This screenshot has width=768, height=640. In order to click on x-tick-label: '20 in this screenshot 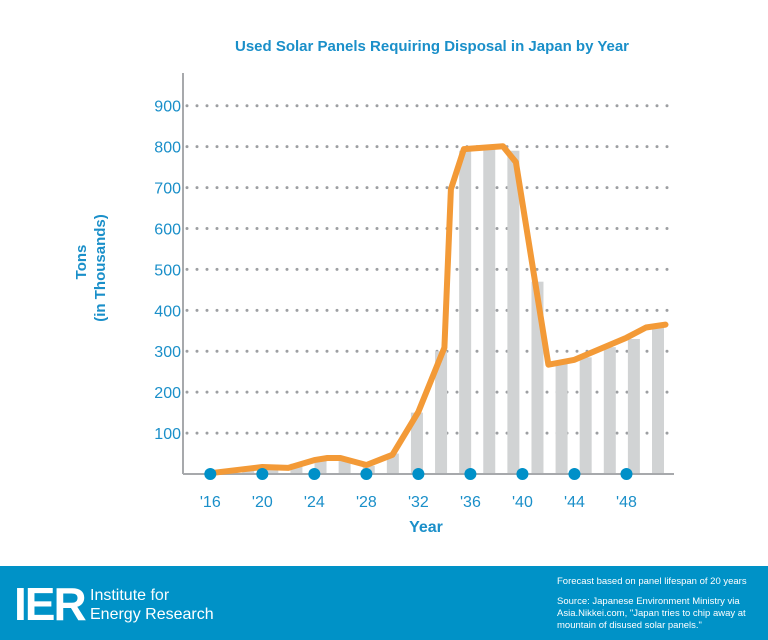, I will do `click(262, 502)`.